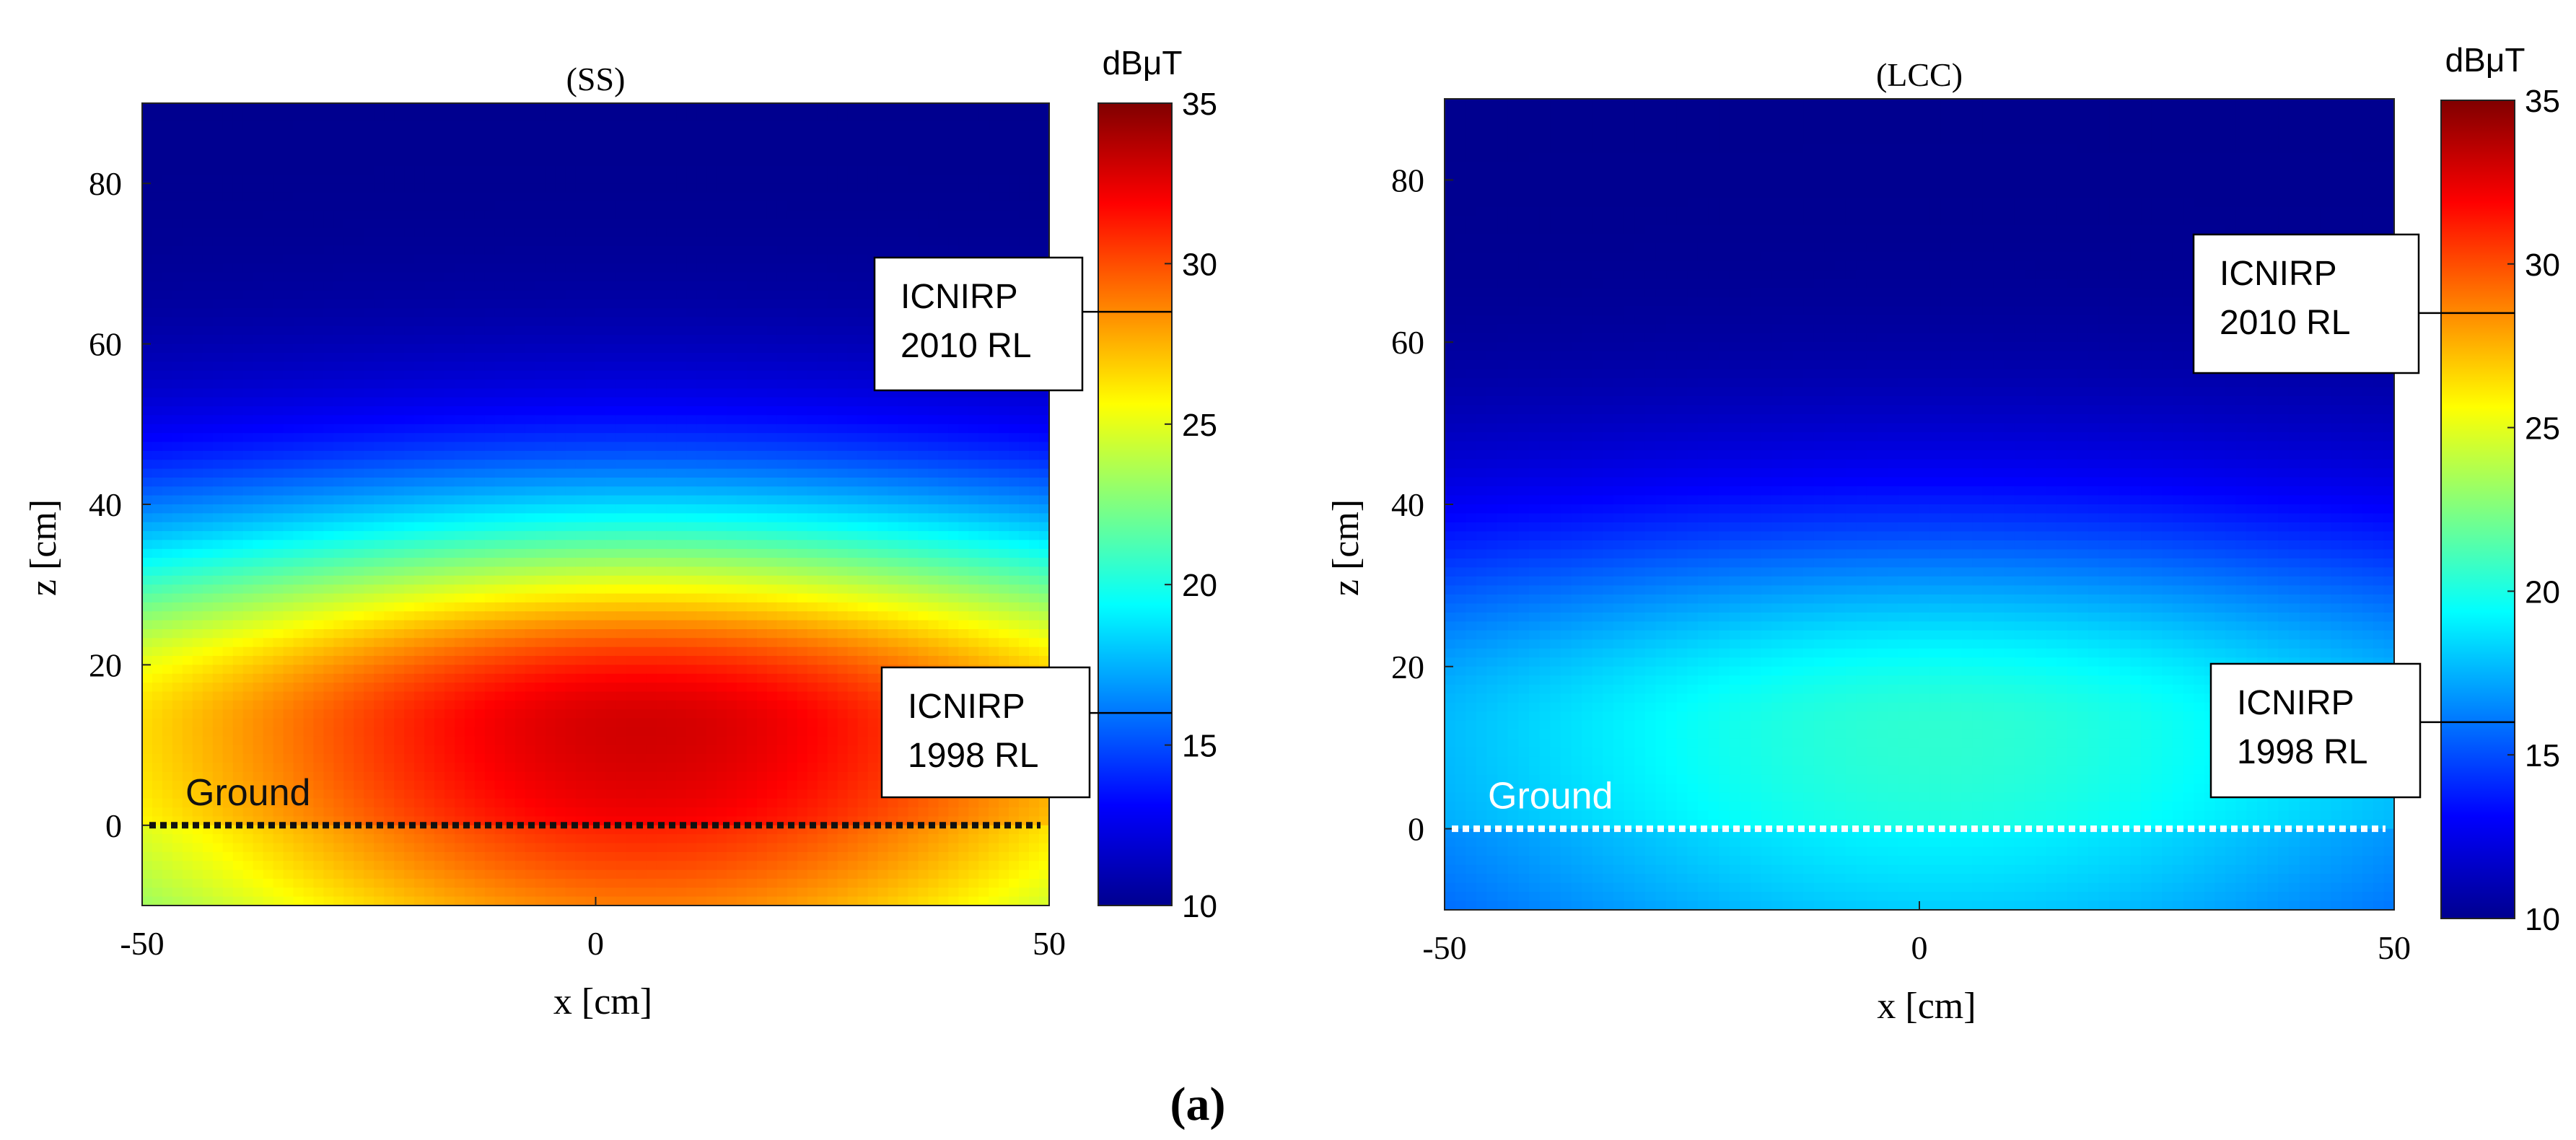 This screenshot has width=2576, height=1140. What do you see at coordinates (1919, 74) in the screenshot?
I see `chart-title: (LCC)` at bounding box center [1919, 74].